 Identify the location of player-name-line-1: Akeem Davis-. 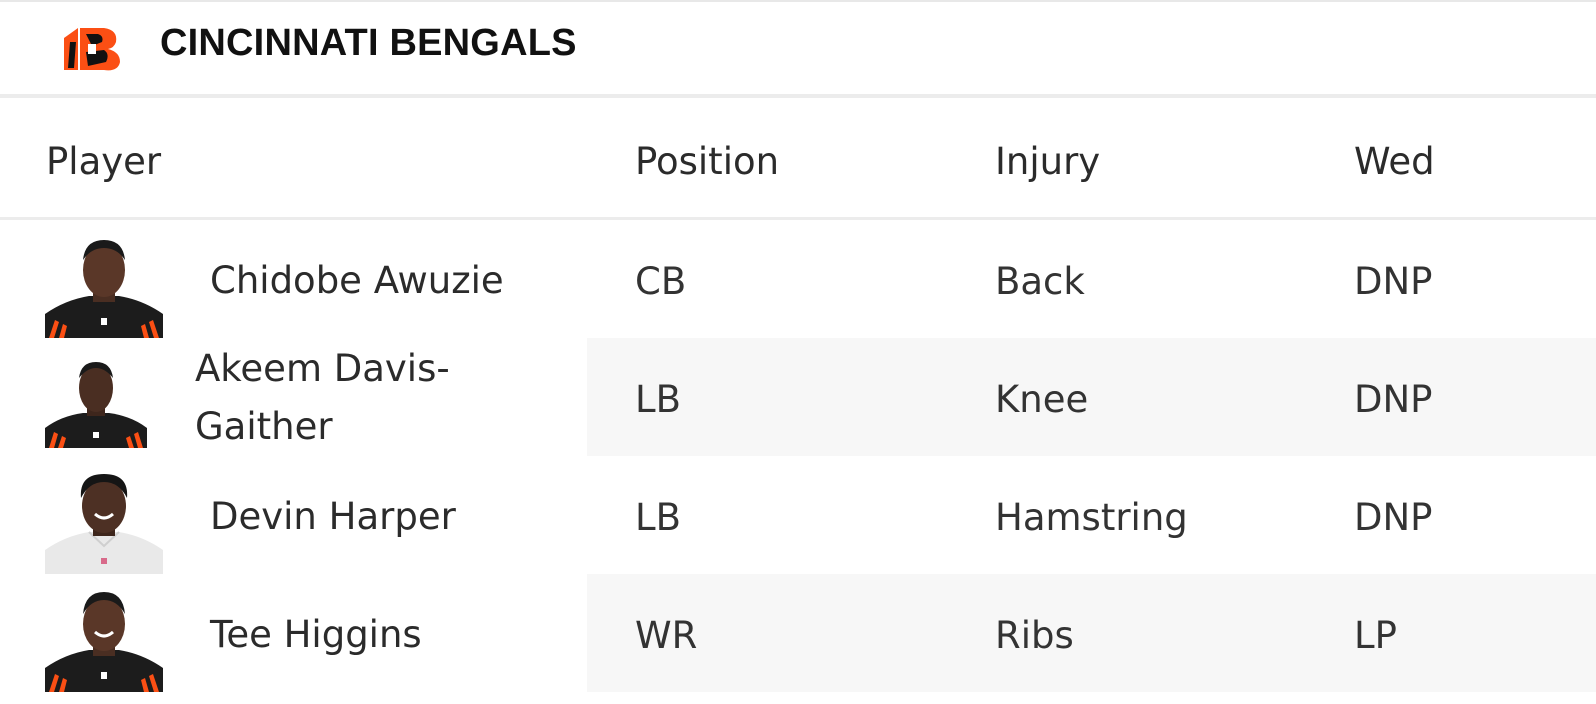
(322, 368).